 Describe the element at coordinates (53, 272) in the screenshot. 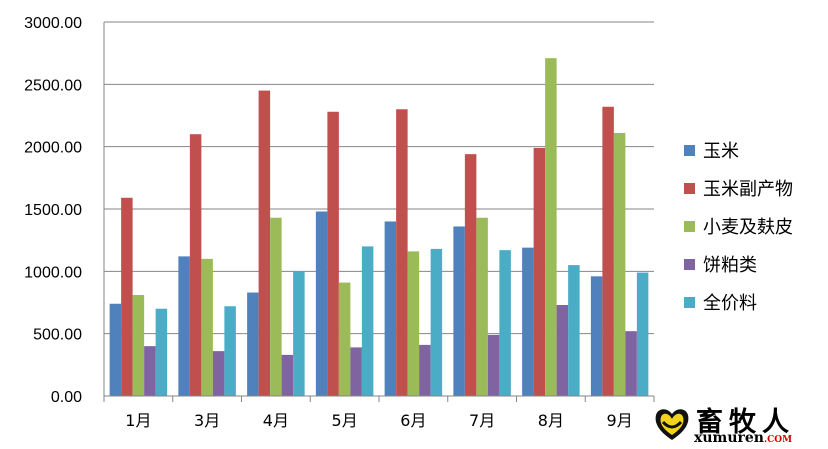

I see `y-tick-label: 1000.00` at that location.